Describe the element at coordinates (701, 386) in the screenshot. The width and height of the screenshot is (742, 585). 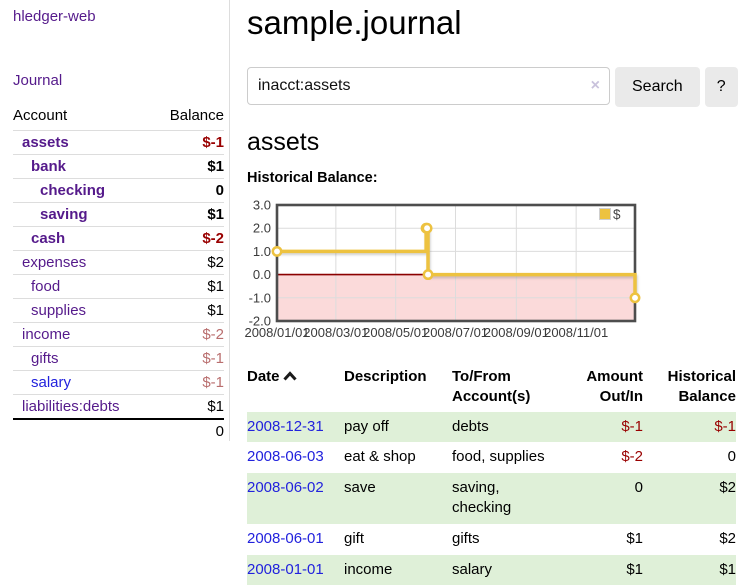
I see `register-header-balance: Historical Balance` at that location.